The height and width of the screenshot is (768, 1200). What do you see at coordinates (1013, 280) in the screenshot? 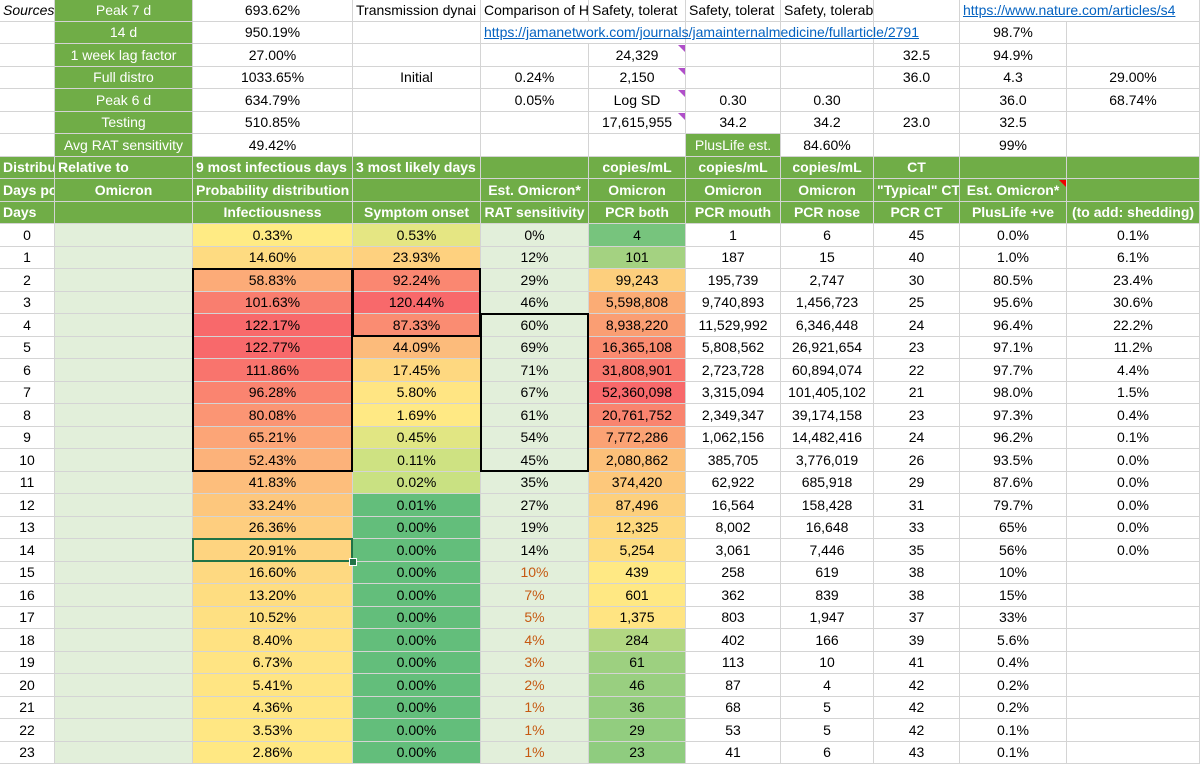
I see `pluslife-cell: 80.5%` at bounding box center [1013, 280].